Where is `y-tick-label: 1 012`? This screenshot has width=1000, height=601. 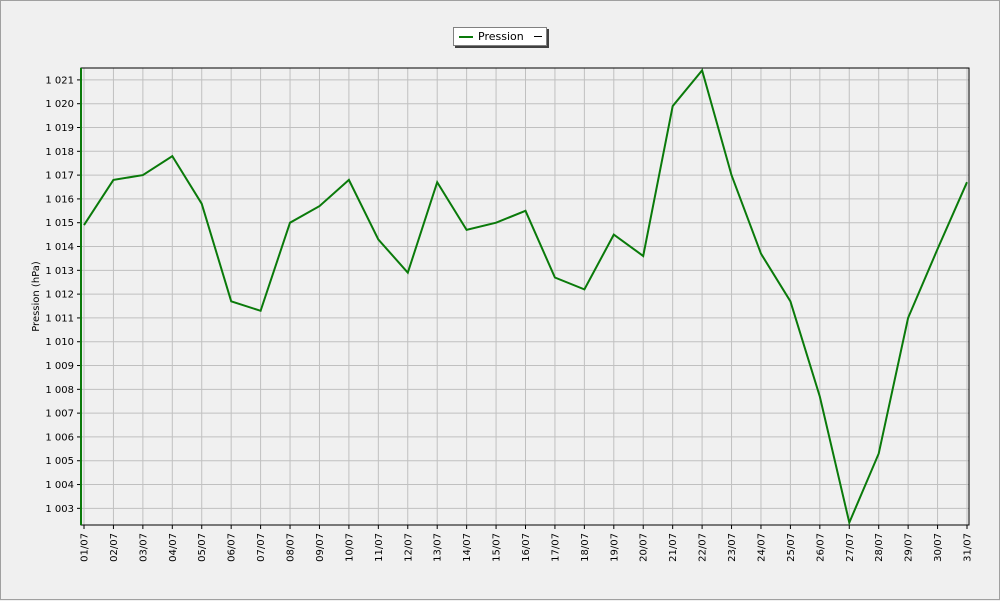 y-tick-label: 1 012 is located at coordinates (59, 295).